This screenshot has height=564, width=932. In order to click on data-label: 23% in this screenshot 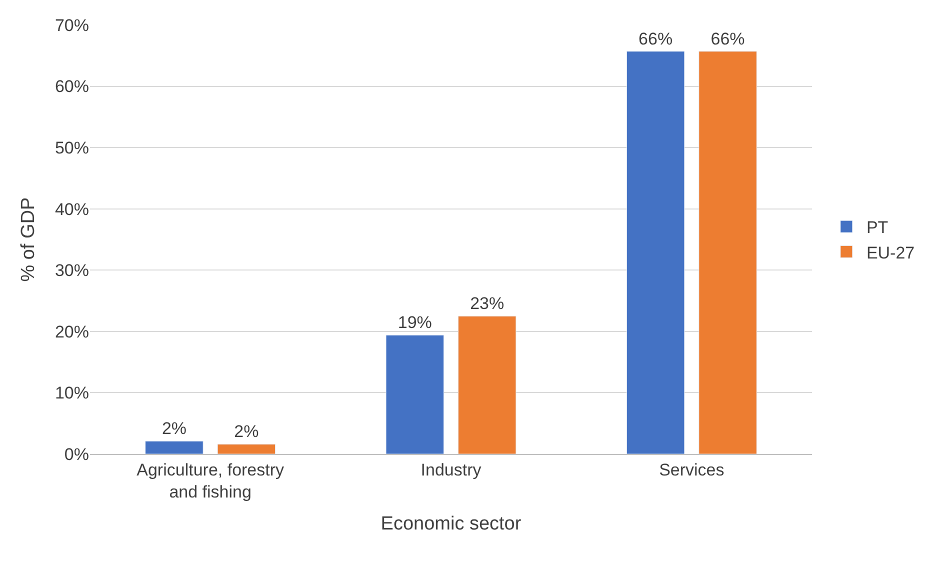, I will do `click(487, 304)`.